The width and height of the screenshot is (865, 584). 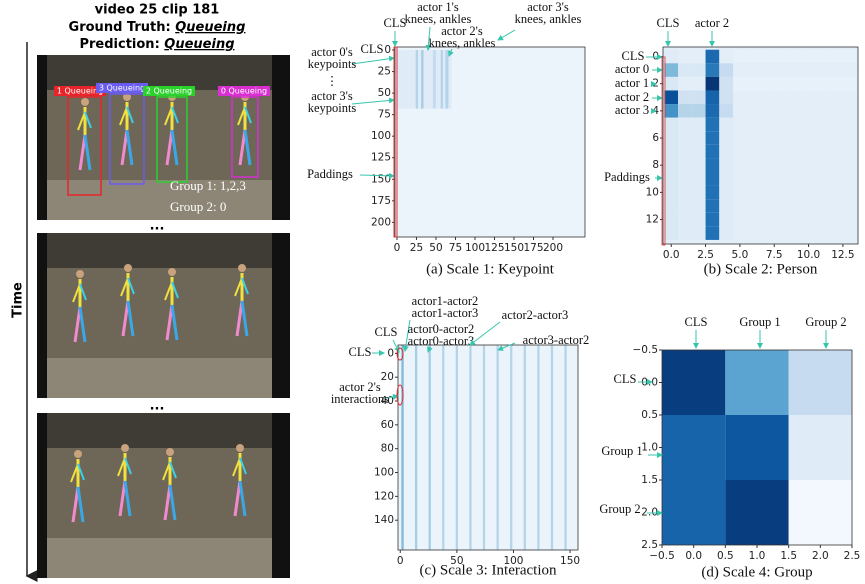 I want to click on box-label-bg, so click(x=244, y=91).